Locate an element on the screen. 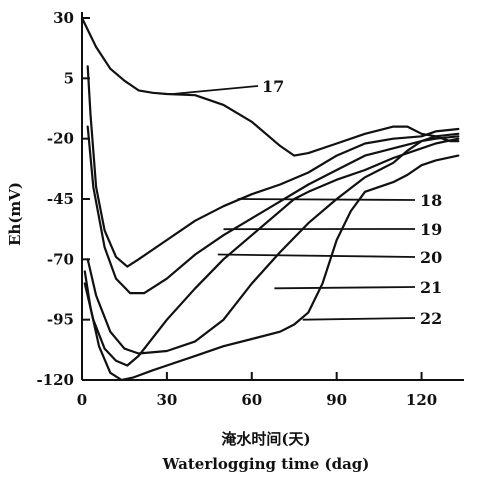 This screenshot has height=479, width=484. y-tick-label: -20 is located at coordinates (60, 139).